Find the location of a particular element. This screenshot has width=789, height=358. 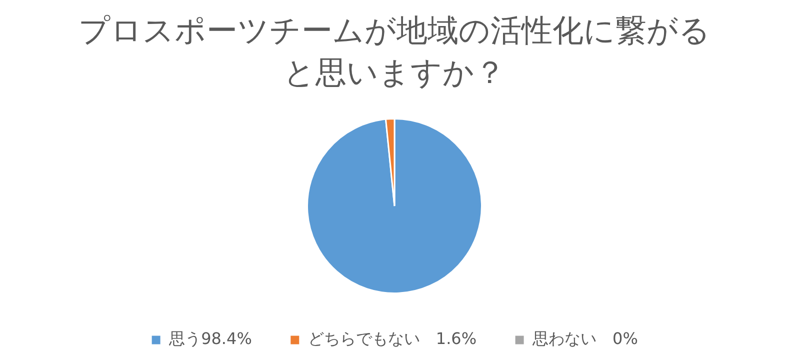

legend-label: 思う98.4% is located at coordinates (210, 338).